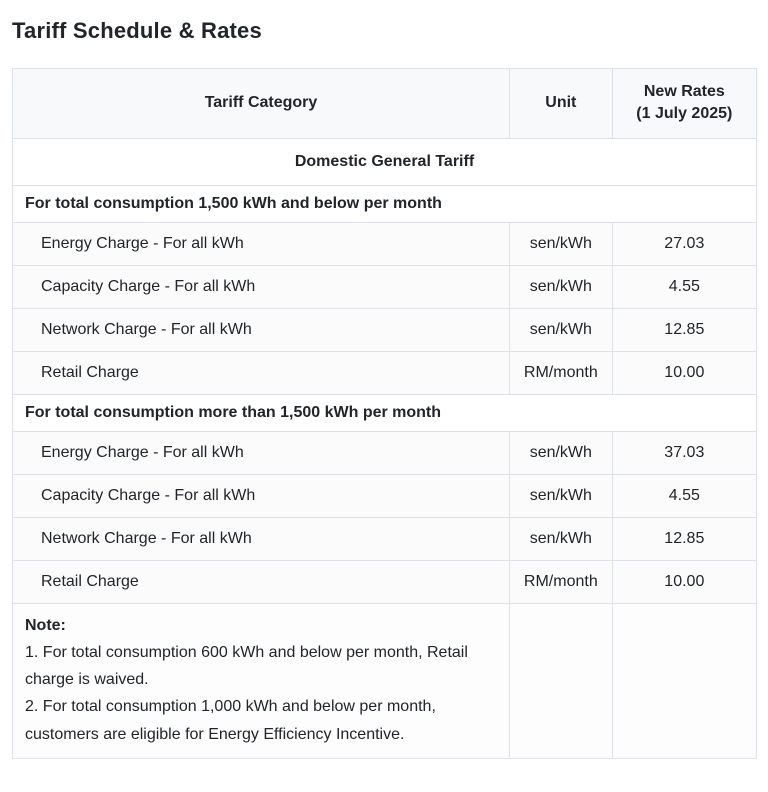  I want to click on group-title: Domestic General Tariff, so click(384, 161).